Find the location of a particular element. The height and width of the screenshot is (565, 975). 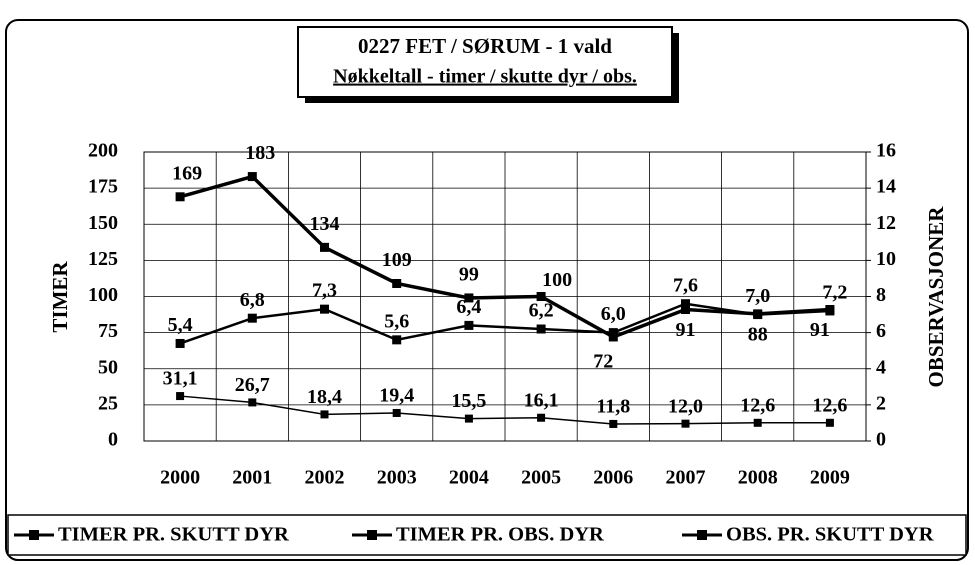

y-tick-label: 25 is located at coordinates (108, 403).